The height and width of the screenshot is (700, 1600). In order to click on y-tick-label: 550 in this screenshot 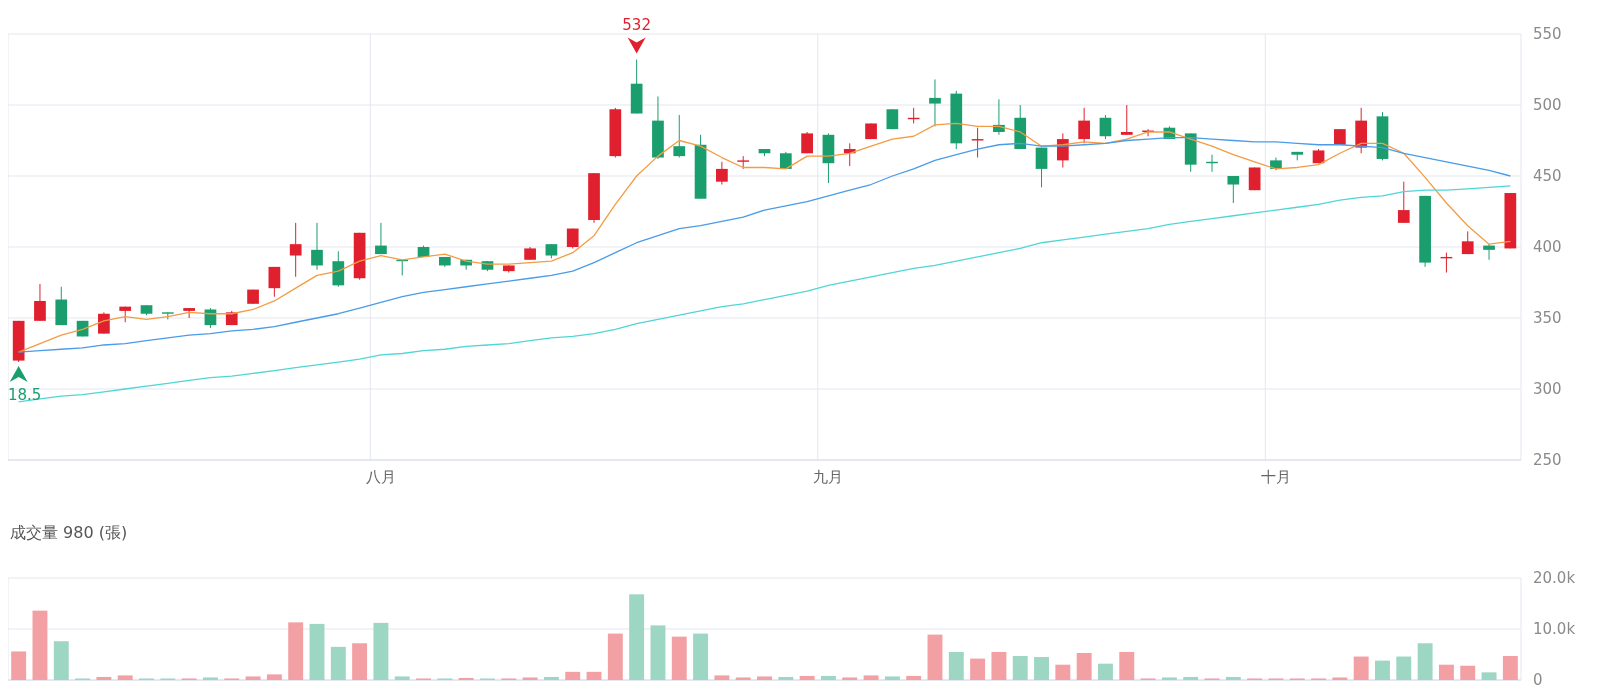, I will do `click(1547, 33)`.